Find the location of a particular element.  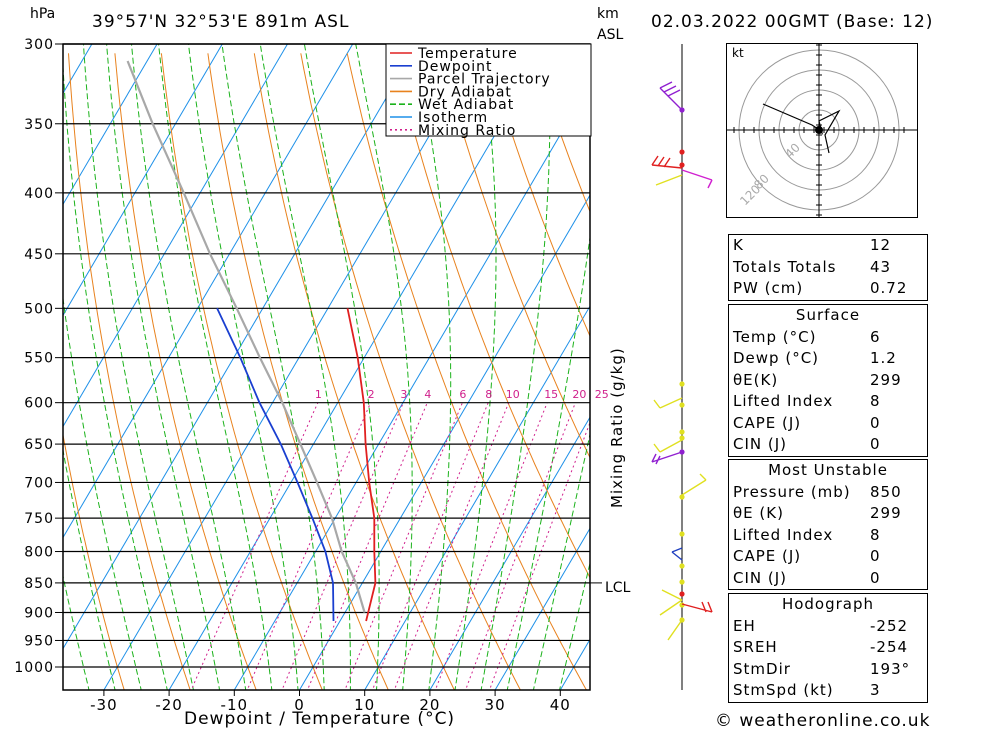

mixing-ratio-label: 25 is located at coordinates (602, 394).